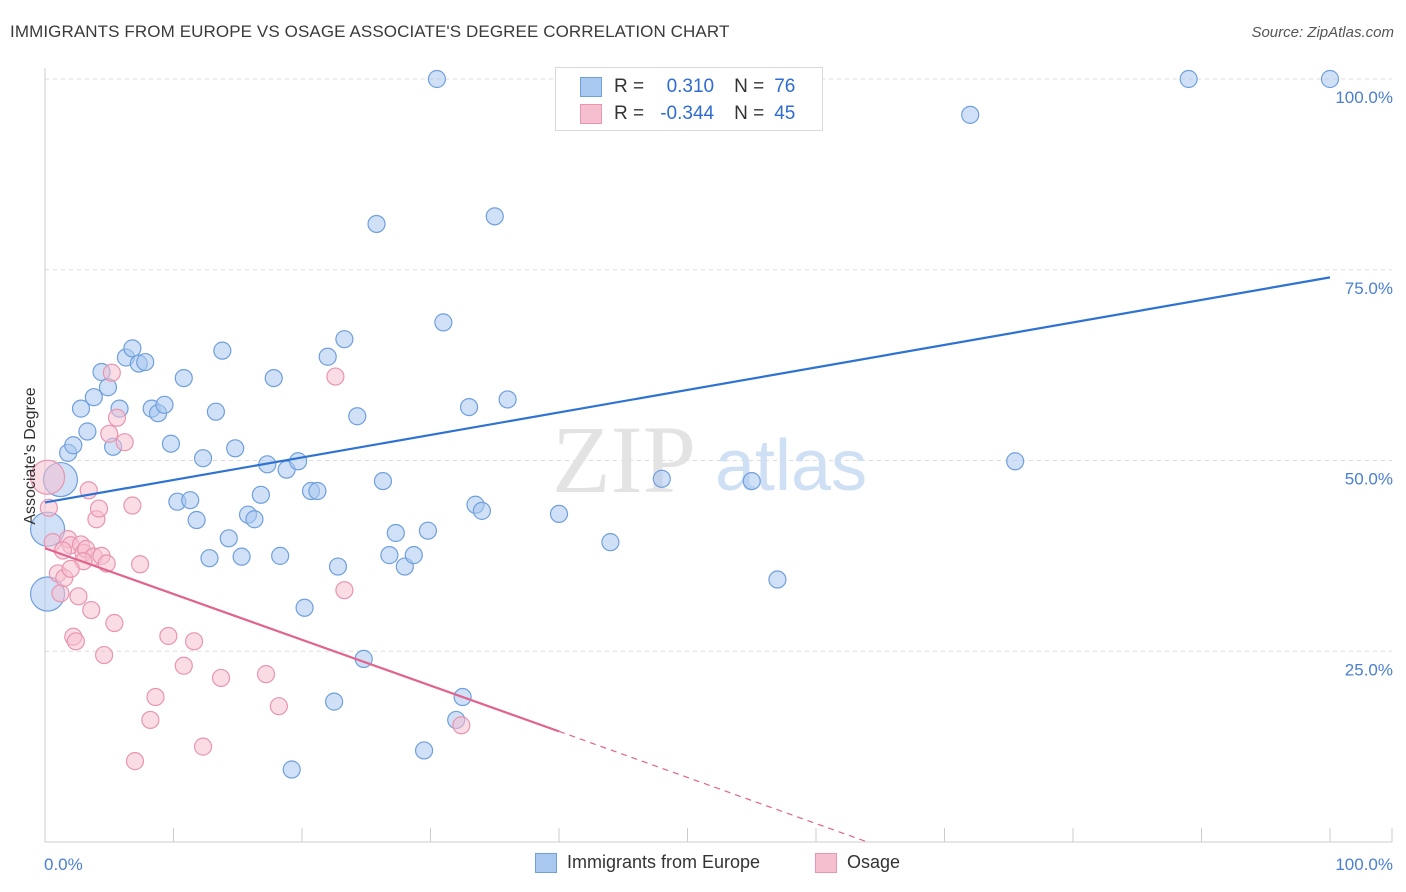  What do you see at coordinates (791, 466) in the screenshot?
I see `watermark-atlas: atlas` at bounding box center [791, 466].